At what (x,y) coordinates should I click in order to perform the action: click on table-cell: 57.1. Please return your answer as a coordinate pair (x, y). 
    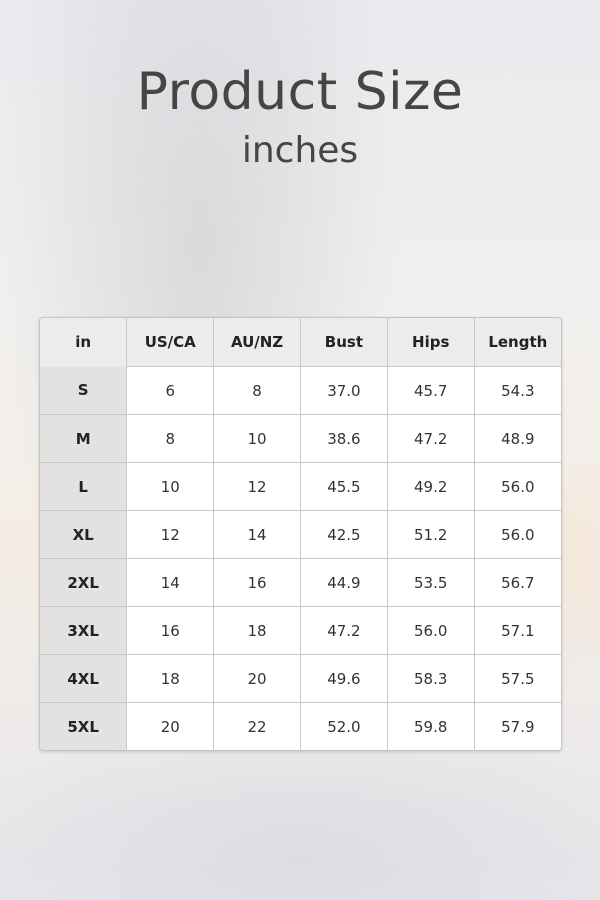
    Looking at the image, I should click on (517, 630).